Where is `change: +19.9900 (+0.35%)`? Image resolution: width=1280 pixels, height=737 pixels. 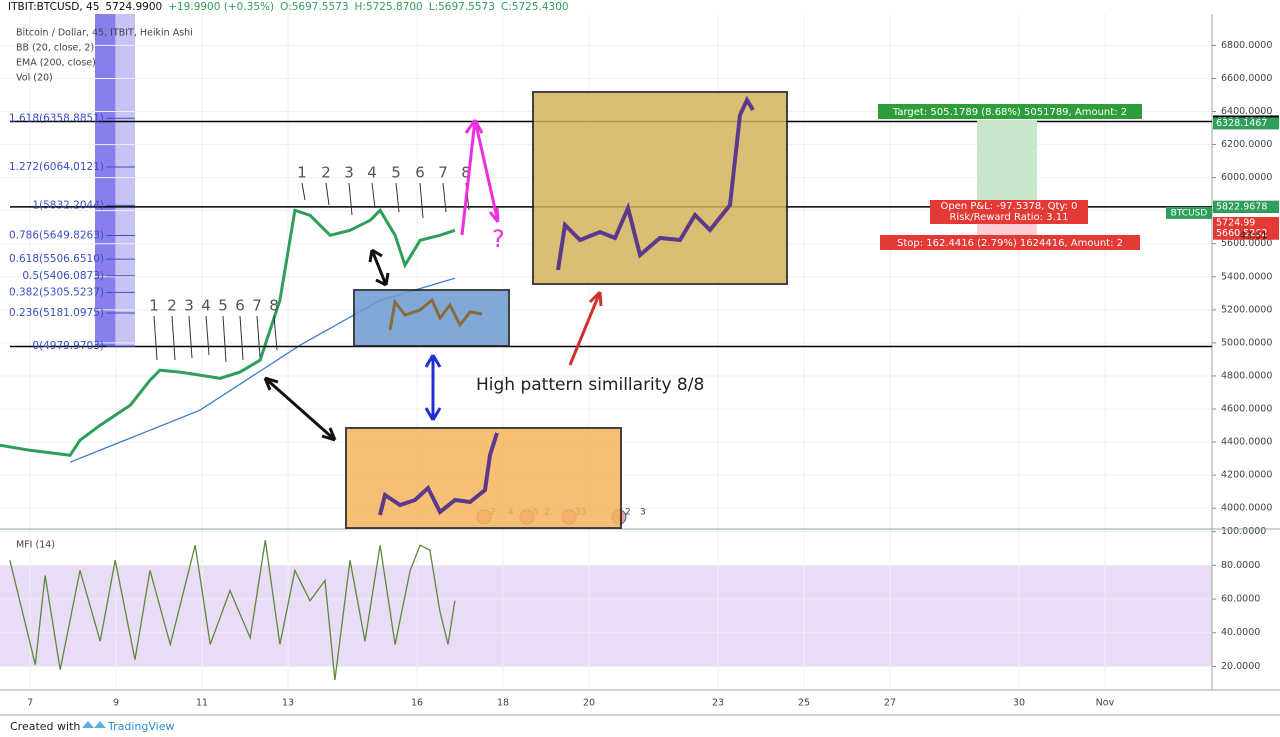 change: +19.9900 (+0.35%) is located at coordinates (221, 7).